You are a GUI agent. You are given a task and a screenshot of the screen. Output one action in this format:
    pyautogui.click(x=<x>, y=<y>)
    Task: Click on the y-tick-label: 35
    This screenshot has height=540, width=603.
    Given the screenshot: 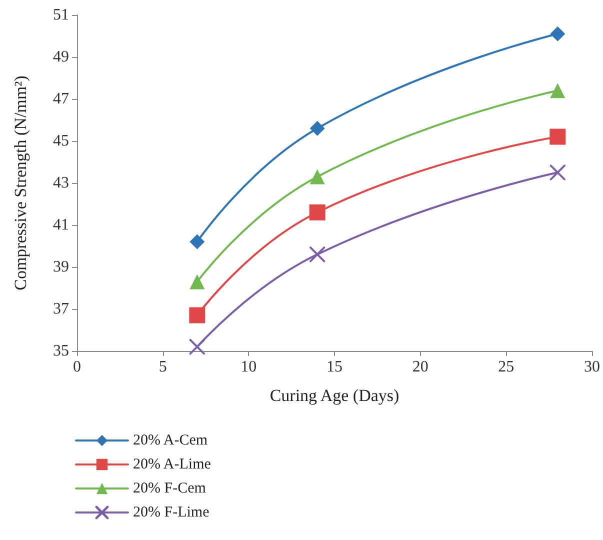 What is the action you would take?
    pyautogui.click(x=61, y=351)
    